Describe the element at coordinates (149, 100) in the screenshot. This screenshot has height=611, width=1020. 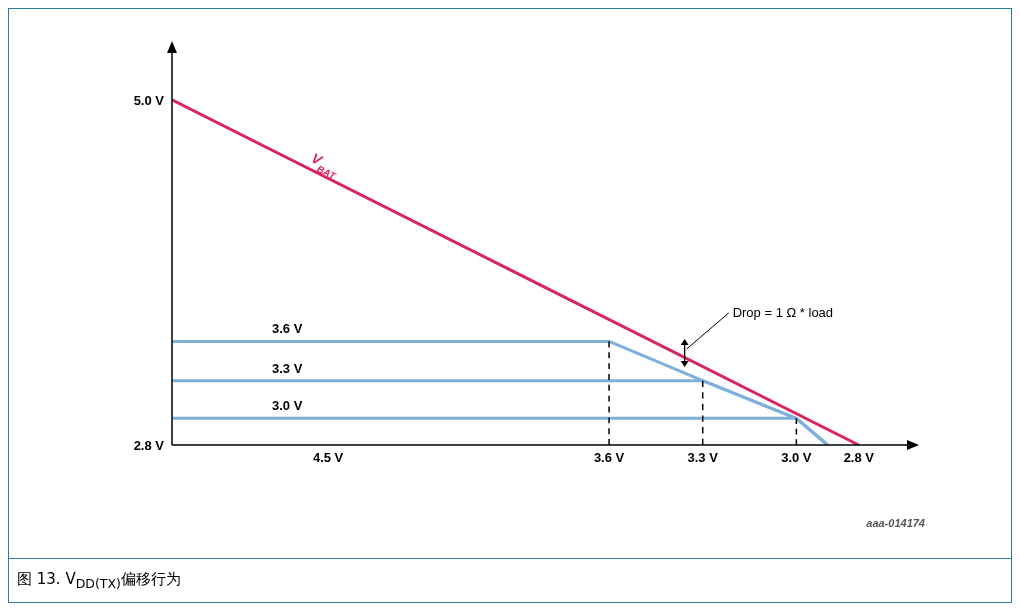
I see `y-tick-label: 5.0 V` at that location.